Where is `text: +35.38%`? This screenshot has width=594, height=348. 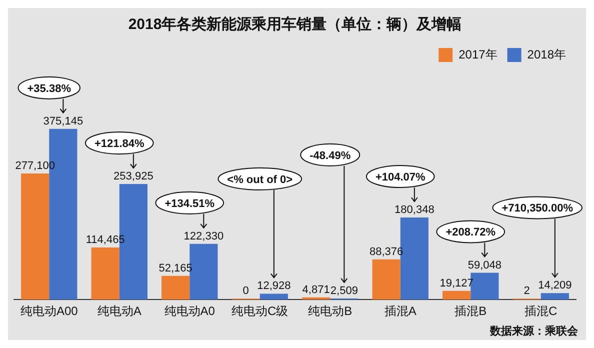
text: +35.38% is located at coordinates (49, 88).